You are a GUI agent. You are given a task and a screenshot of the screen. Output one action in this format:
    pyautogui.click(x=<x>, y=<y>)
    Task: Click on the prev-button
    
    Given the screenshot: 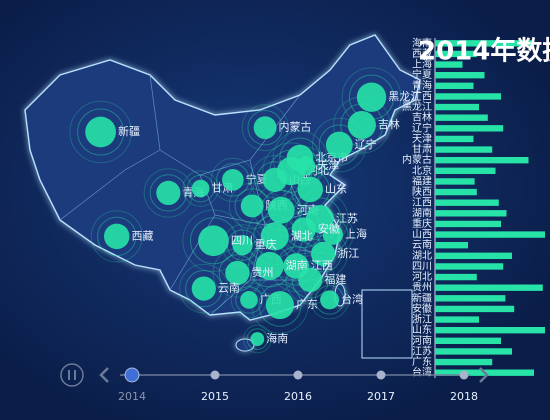 What is the action you would take?
    pyautogui.click(x=104, y=375)
    